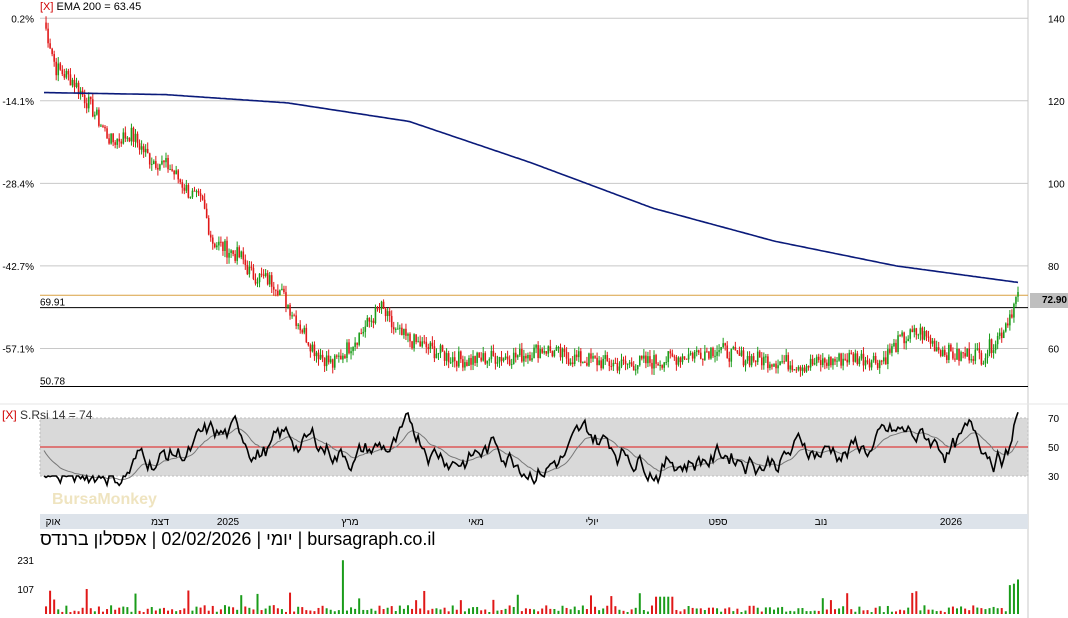 The width and height of the screenshot is (1068, 618). What do you see at coordinates (951, 522) in the screenshot?
I see `x-tick-label: 2026` at bounding box center [951, 522].